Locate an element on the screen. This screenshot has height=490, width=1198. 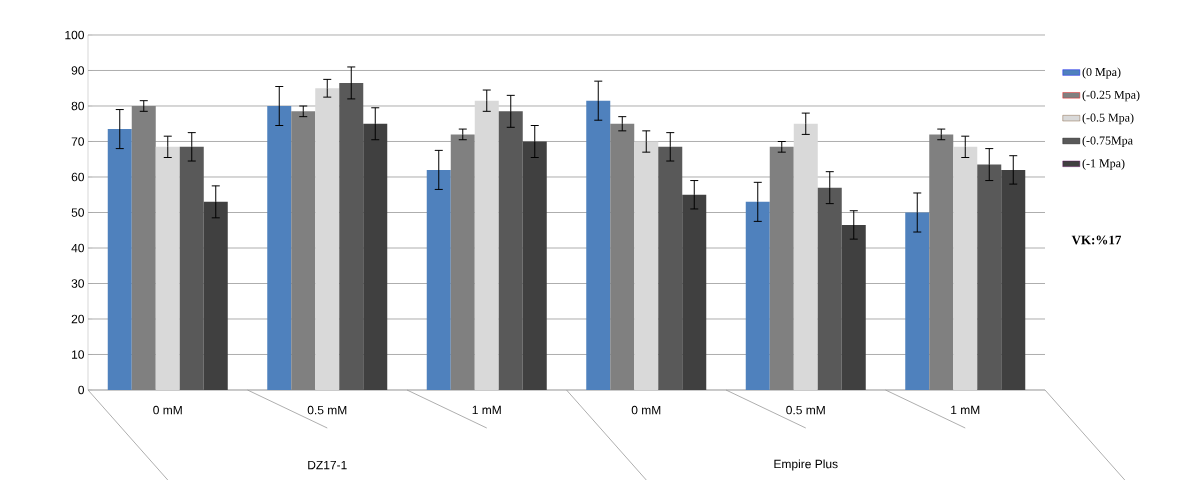
y-tick-label: 30 is located at coordinates (78, 283).